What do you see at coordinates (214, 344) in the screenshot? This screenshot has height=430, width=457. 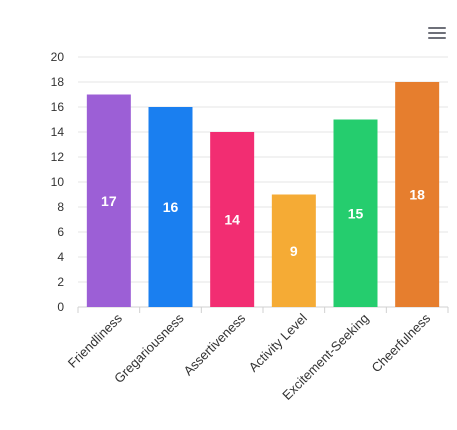 I see `x-tick-label: Assertiveness` at bounding box center [214, 344].